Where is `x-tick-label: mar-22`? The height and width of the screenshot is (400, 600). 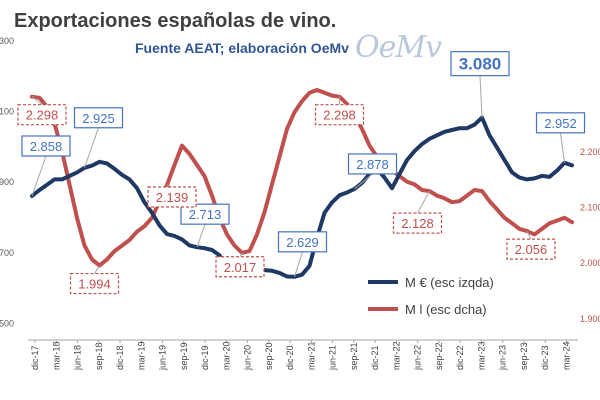
x-tick-label: mar-22 is located at coordinates (396, 355).